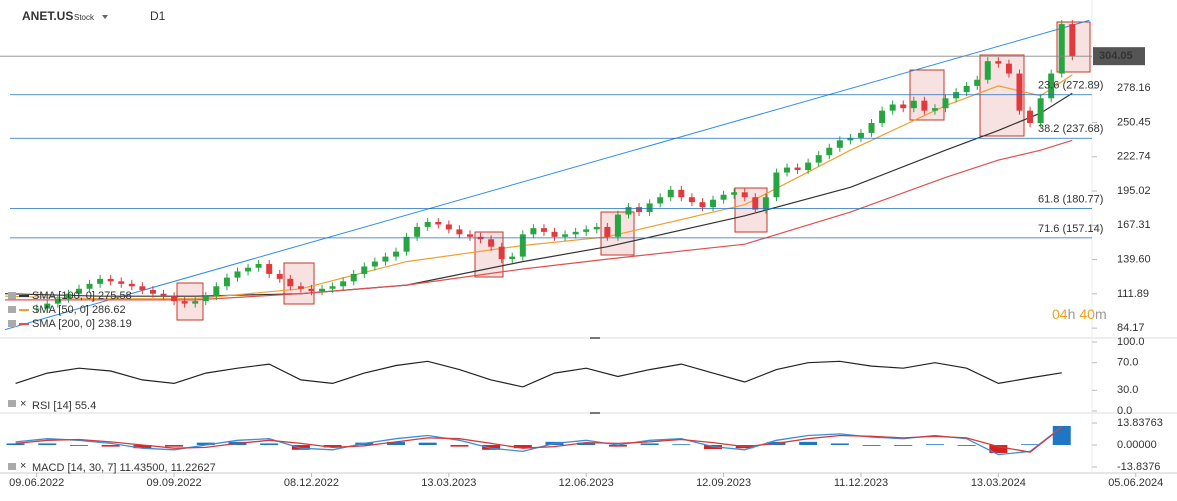 The image size is (1177, 501). Describe the element at coordinates (861, 483) in the screenshot. I see `x-tick-label: 11.12.2023` at that location.